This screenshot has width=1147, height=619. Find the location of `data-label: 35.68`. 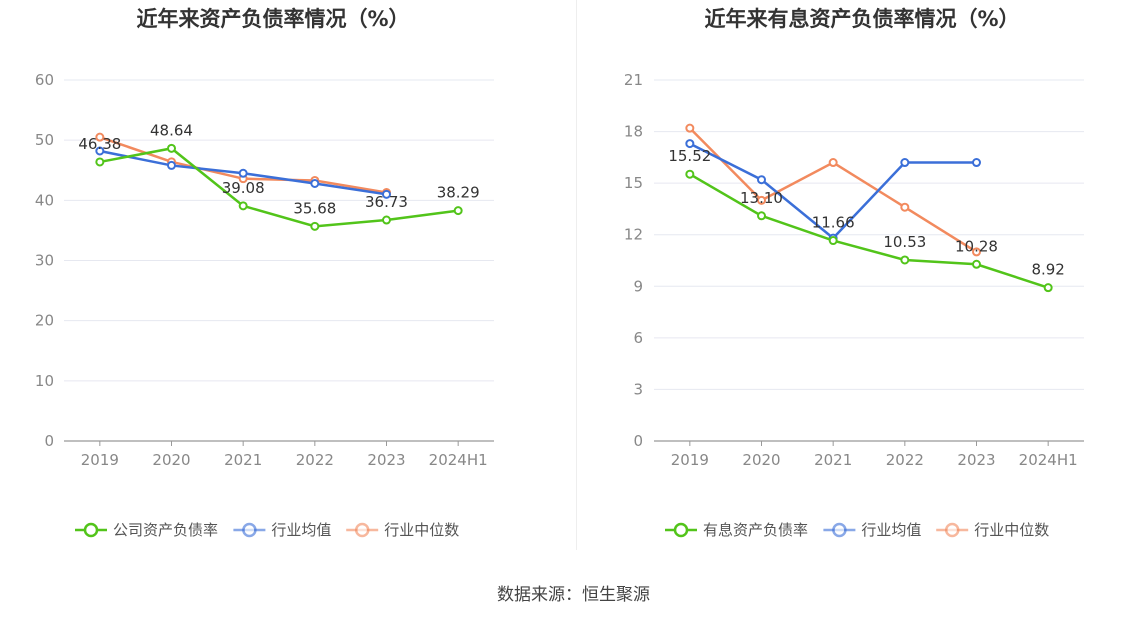

data-label: 35.68 is located at coordinates (314, 208).